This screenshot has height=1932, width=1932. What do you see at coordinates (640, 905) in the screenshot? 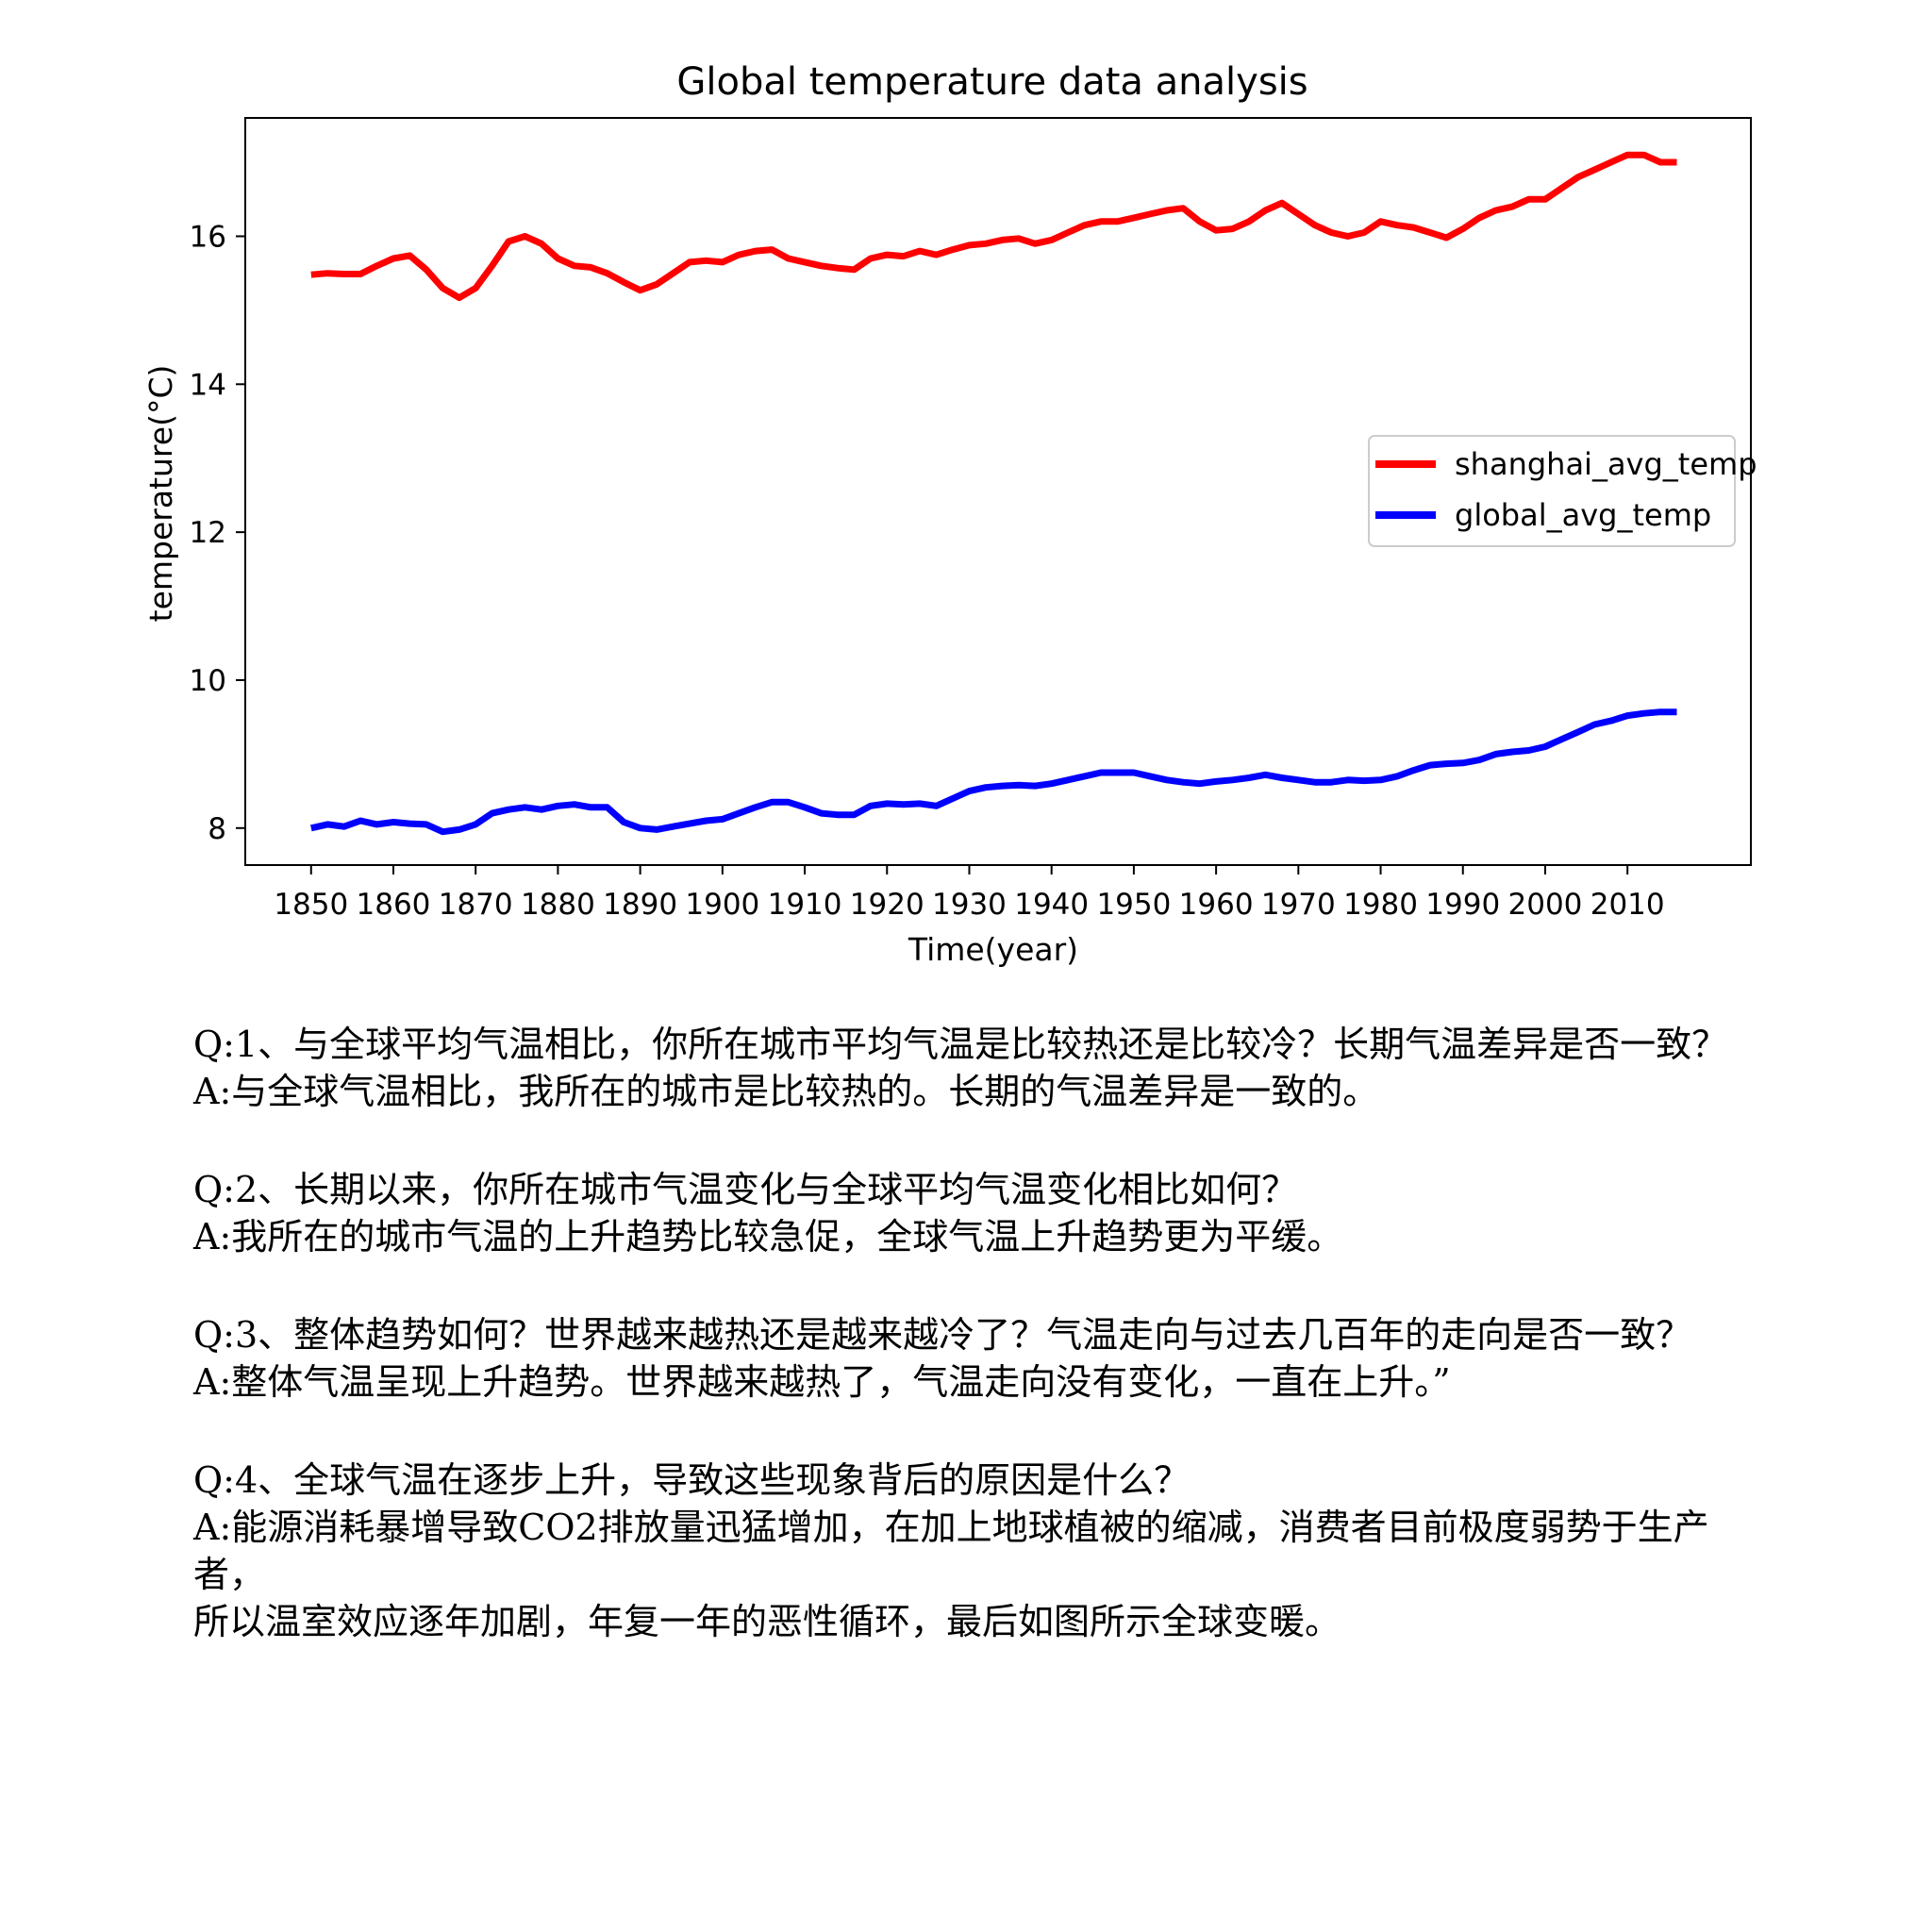
I see `x-tick-label: 1890` at bounding box center [640, 905].